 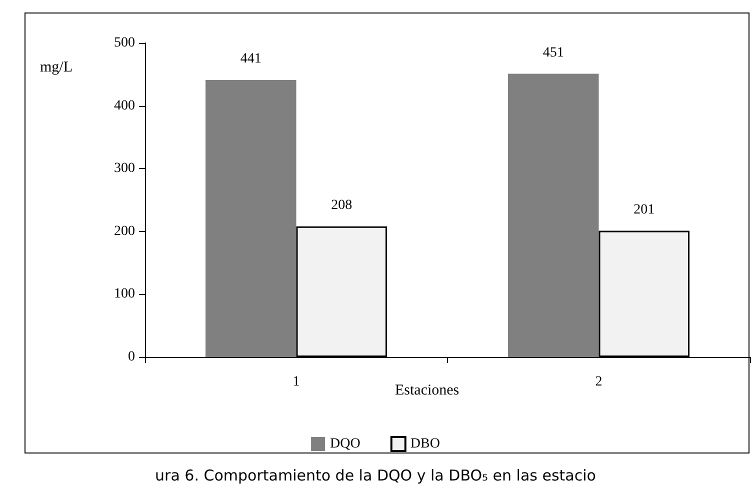 What do you see at coordinates (124, 294) in the screenshot?
I see `y-tick-label: 100` at bounding box center [124, 294].